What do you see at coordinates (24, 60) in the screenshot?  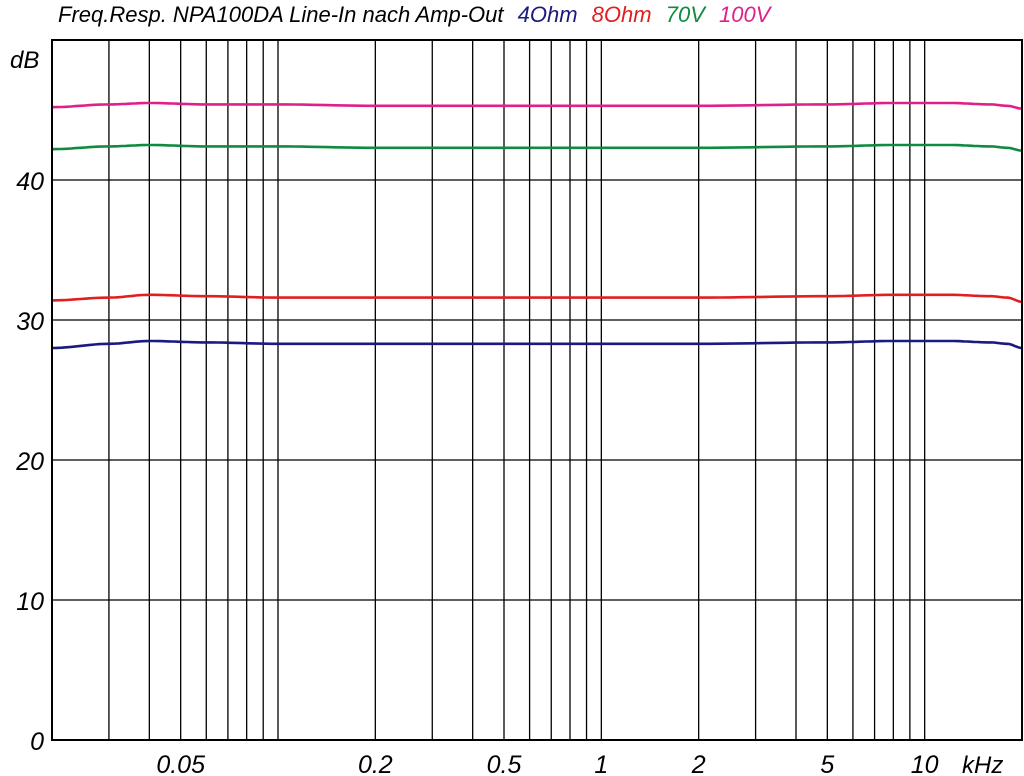 I see `y-axis-unit-label: dB` at bounding box center [24, 60].